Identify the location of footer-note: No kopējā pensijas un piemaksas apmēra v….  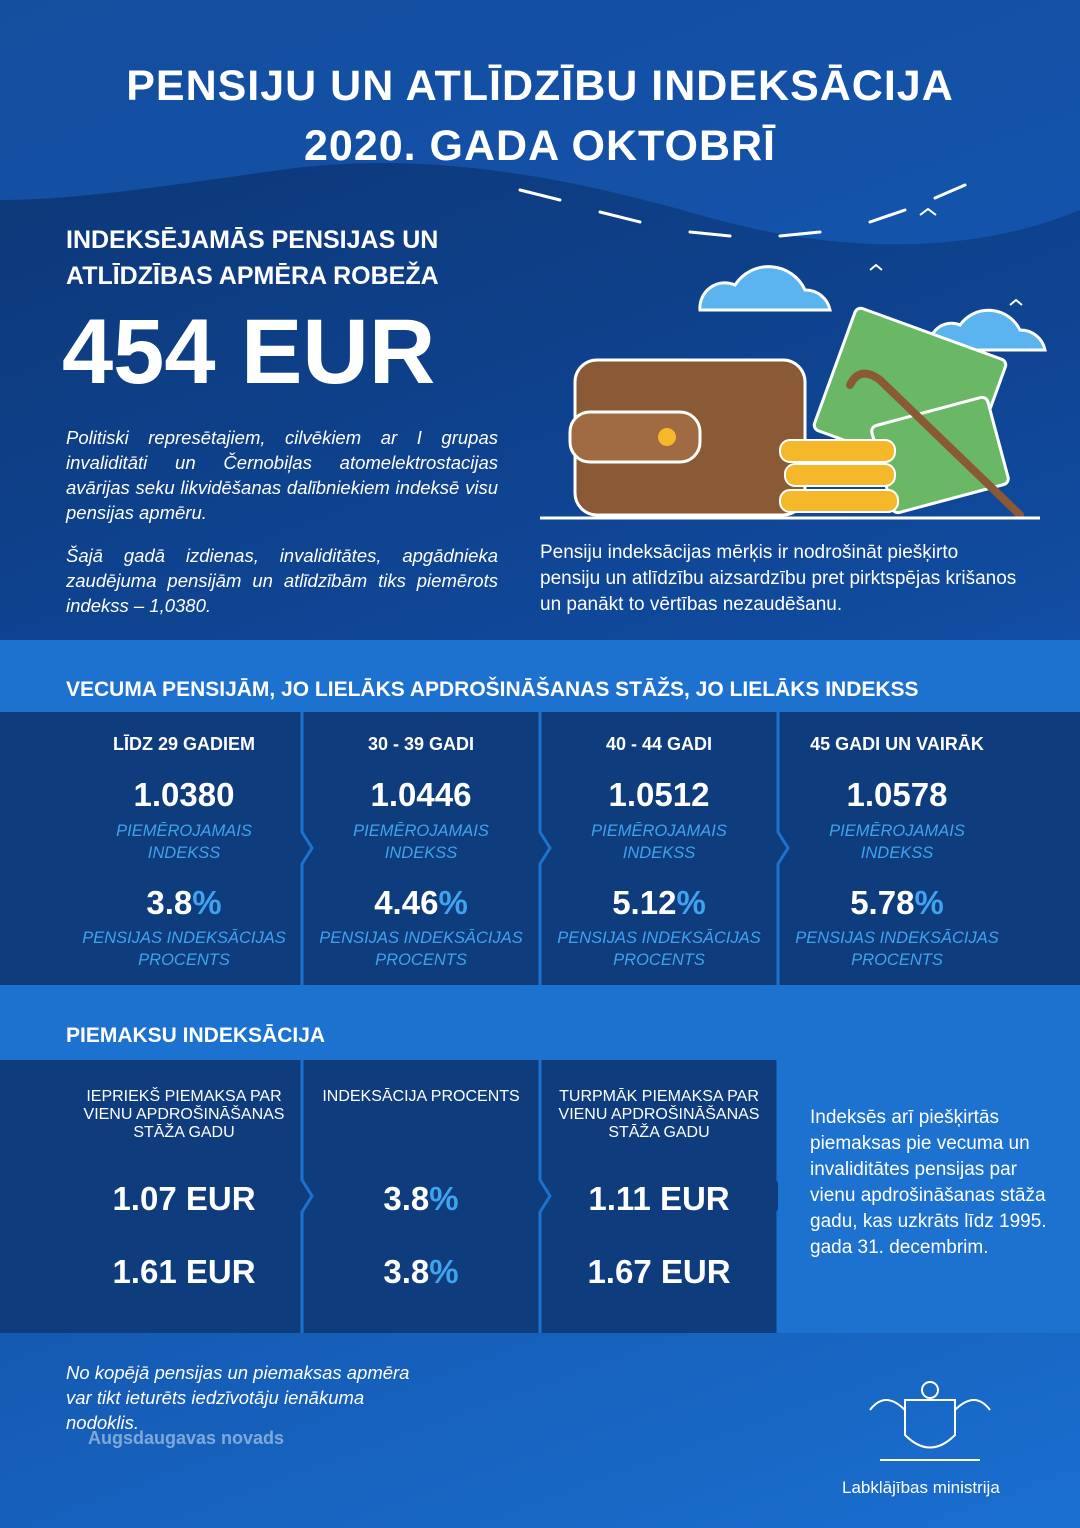
(238, 1397).